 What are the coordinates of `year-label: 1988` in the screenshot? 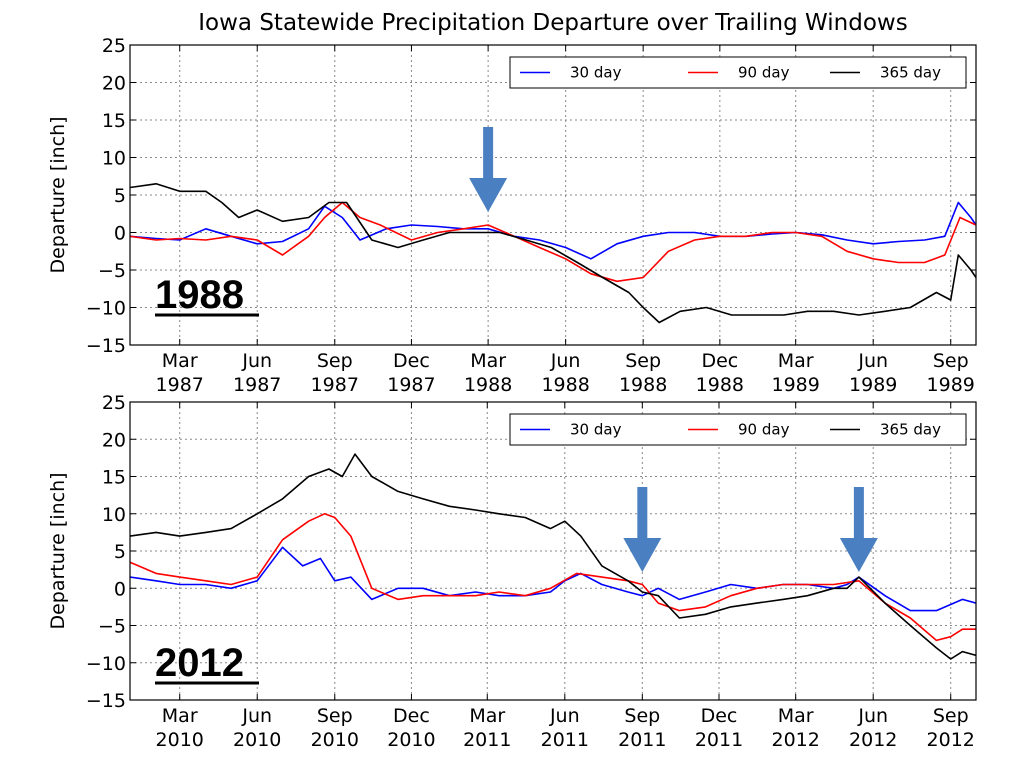 It's located at (199, 295).